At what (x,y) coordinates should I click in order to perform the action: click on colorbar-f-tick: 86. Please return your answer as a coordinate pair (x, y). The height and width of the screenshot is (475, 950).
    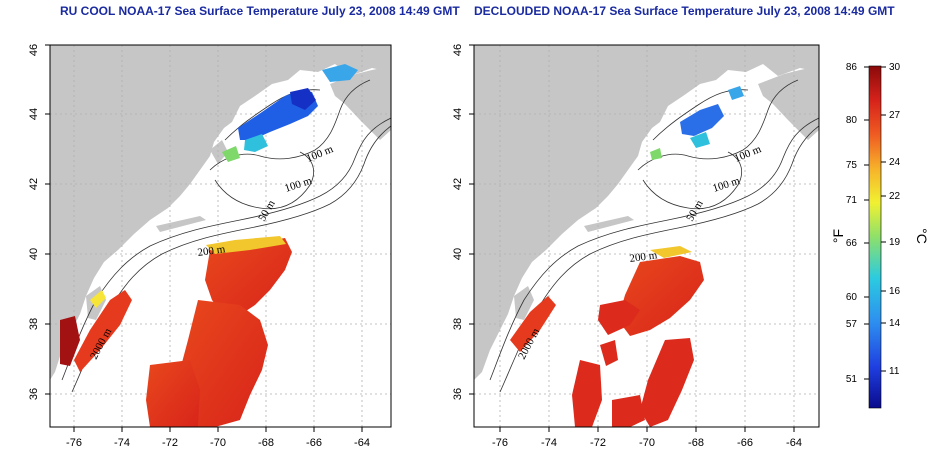
    Looking at the image, I should click on (852, 67).